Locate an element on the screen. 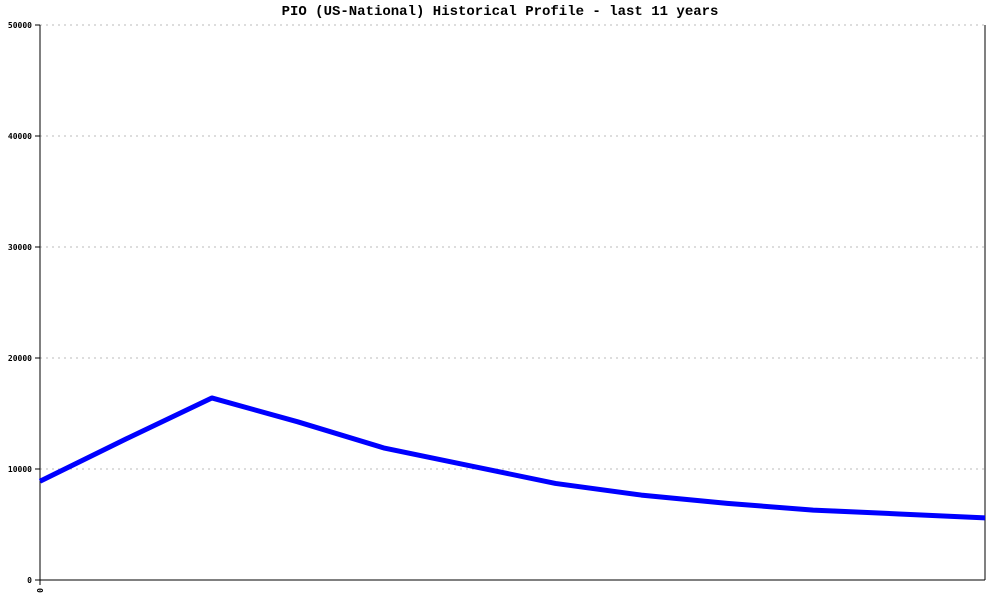 The height and width of the screenshot is (600, 1000). y-tick-label: 30000 is located at coordinates (20, 247).